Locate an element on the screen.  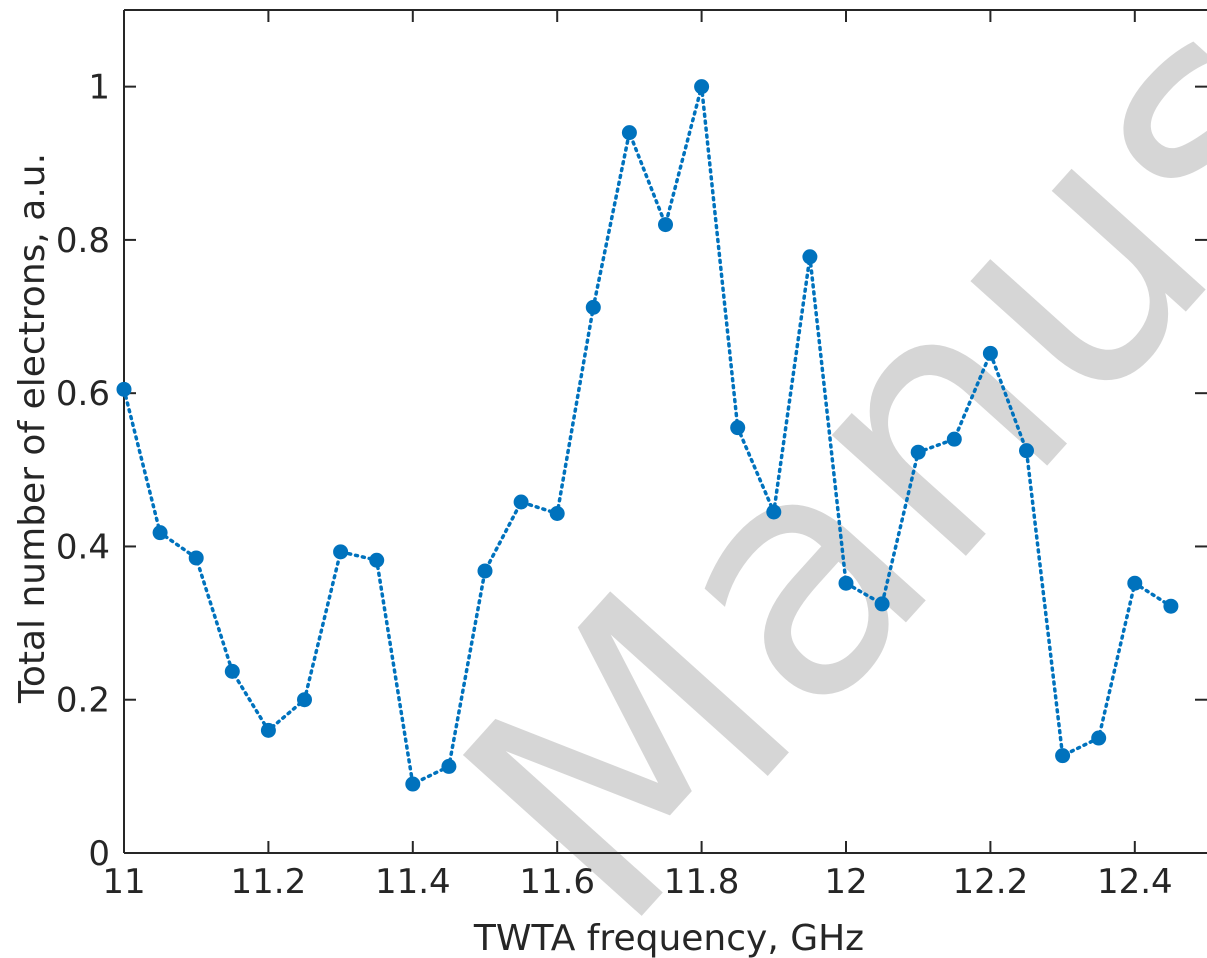
x-tick-label: 11 is located at coordinates (123, 882).